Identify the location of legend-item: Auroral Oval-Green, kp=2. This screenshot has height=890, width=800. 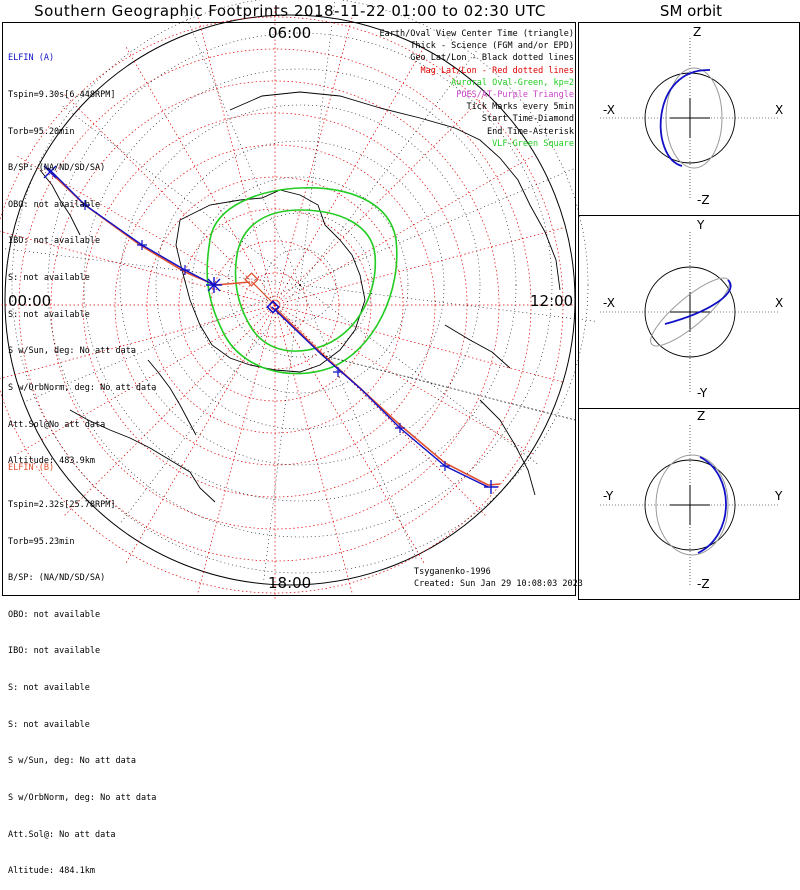
(512, 82).